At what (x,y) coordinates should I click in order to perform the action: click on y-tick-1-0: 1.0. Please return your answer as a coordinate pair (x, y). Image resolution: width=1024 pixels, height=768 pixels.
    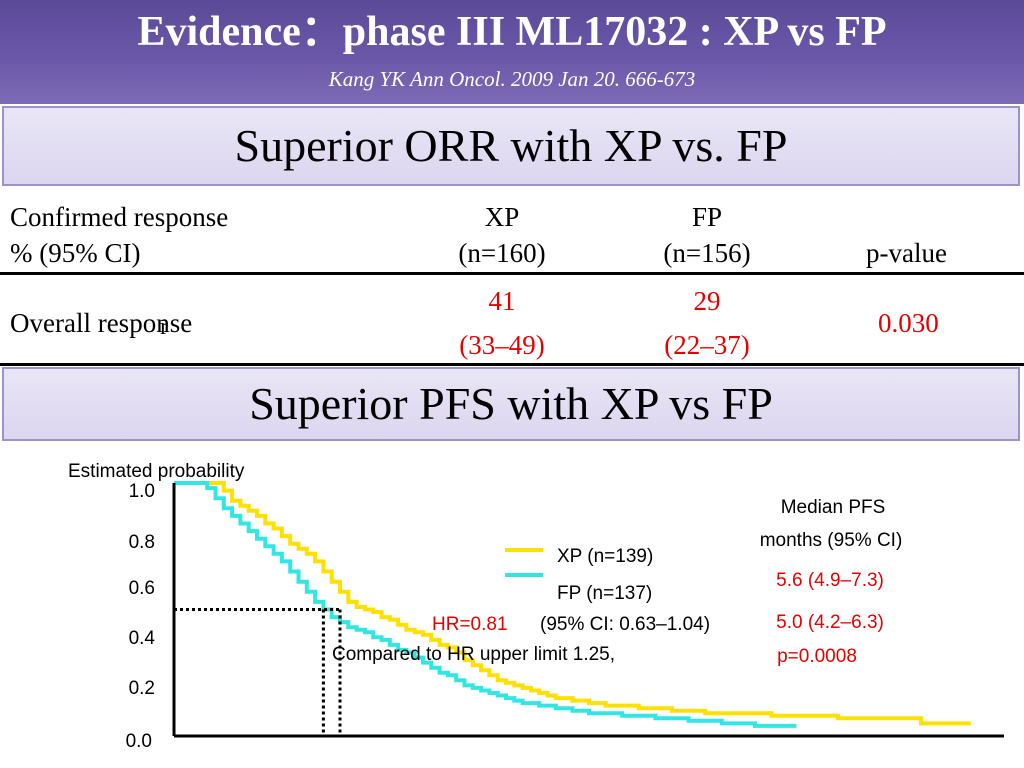
    Looking at the image, I should click on (142, 491).